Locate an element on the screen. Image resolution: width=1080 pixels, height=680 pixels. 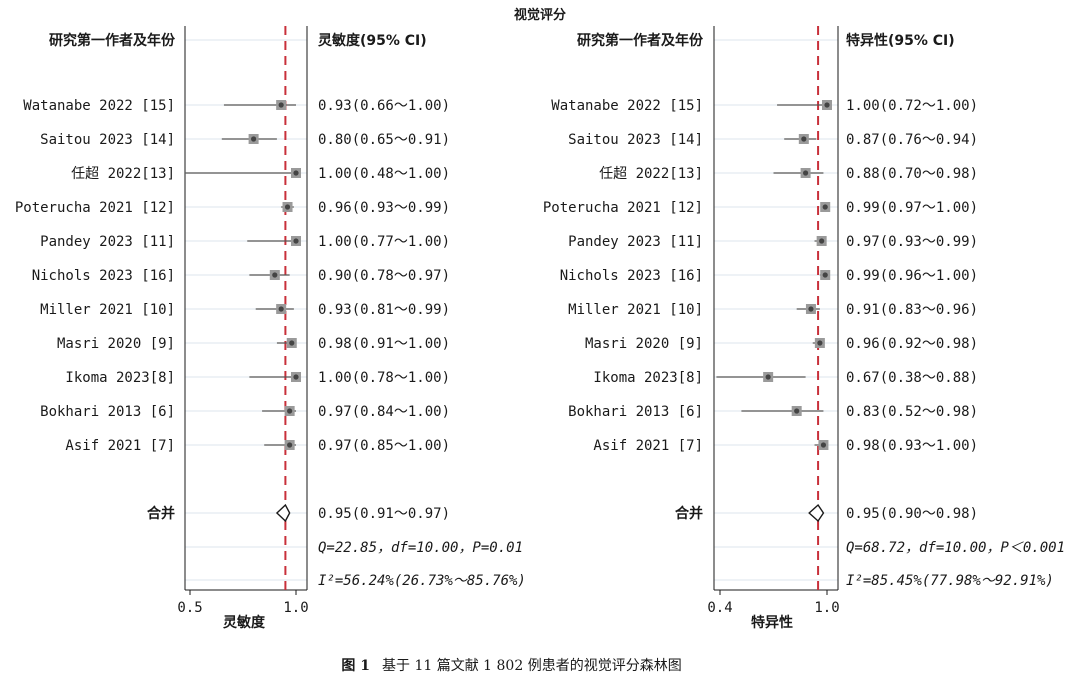
x-tick-label: 0.4 is located at coordinates (719, 608).